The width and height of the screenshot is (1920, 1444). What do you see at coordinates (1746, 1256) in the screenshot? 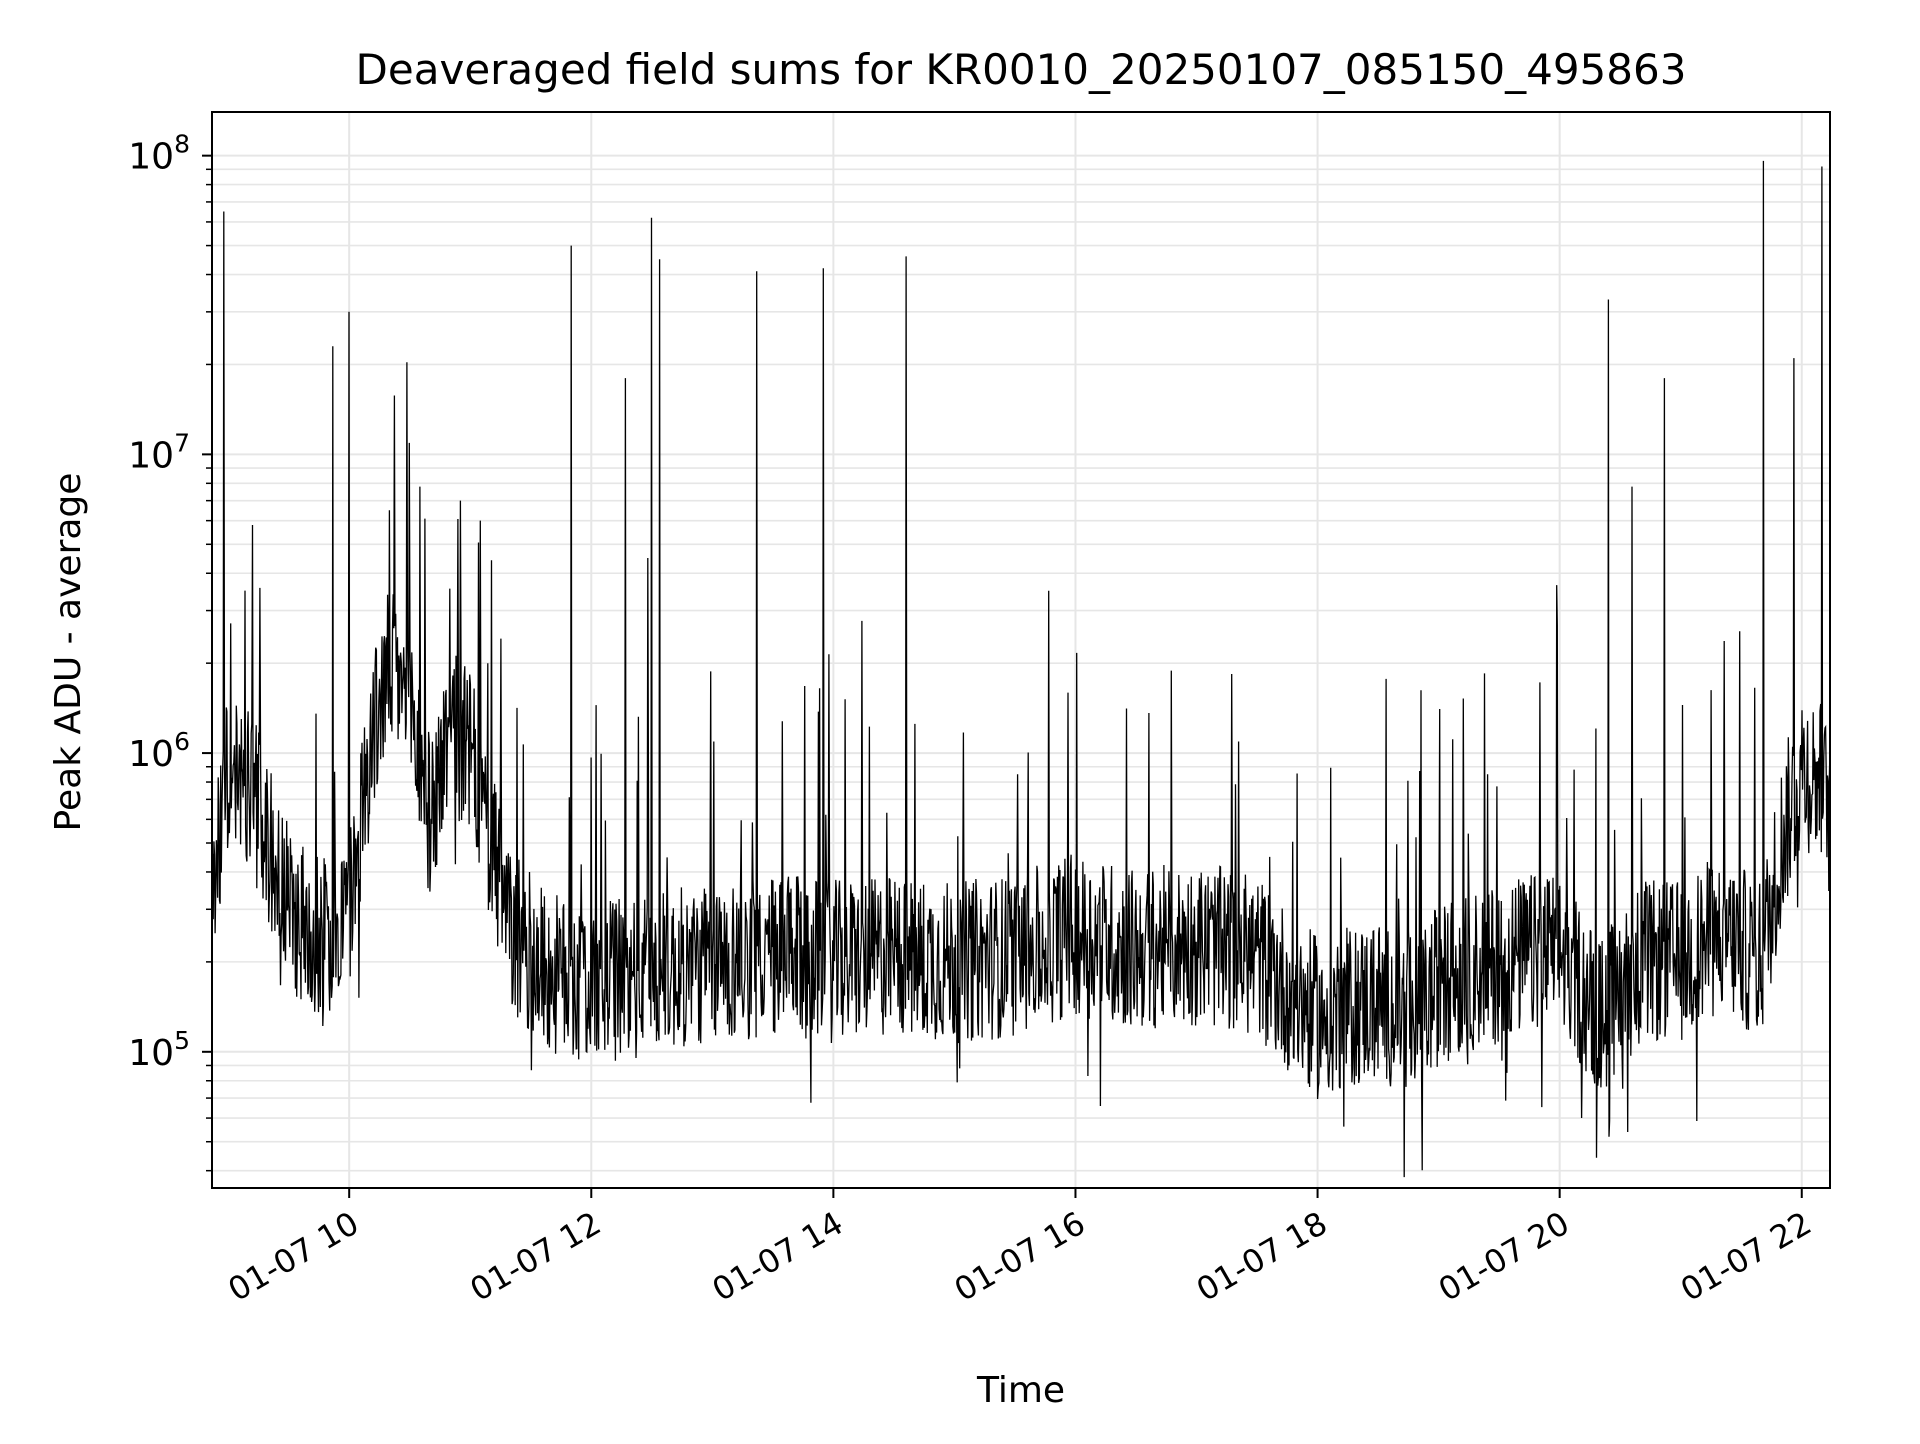
I see `x-tick-label: 01-07 22` at bounding box center [1746, 1256].